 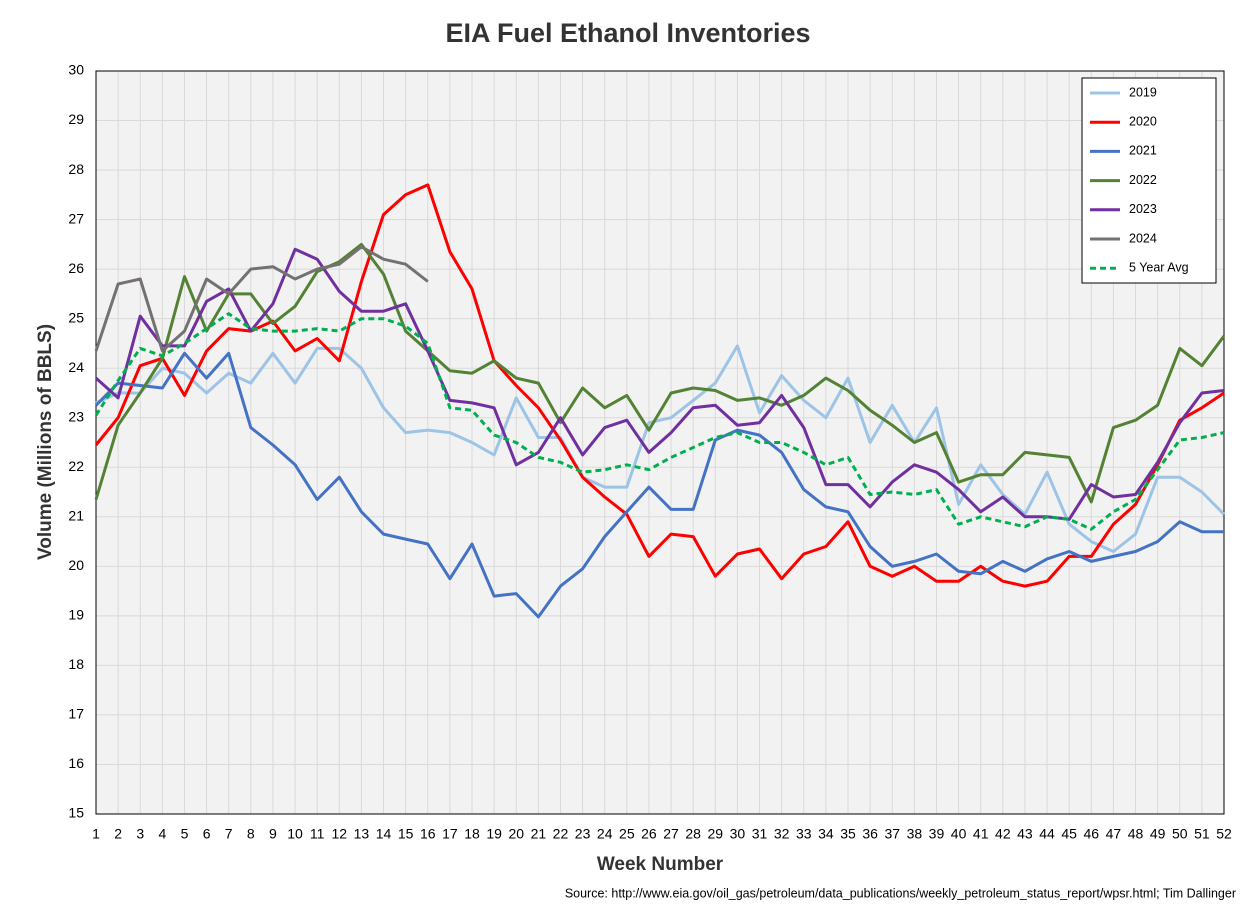 What do you see at coordinates (1136, 834) in the screenshot?
I see `x-tick-label: 48` at bounding box center [1136, 834].